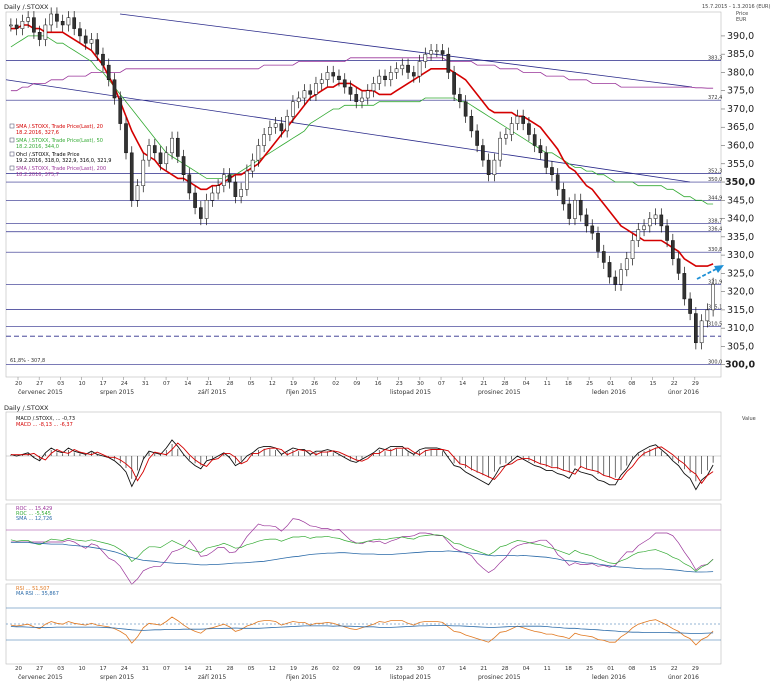 The height and width of the screenshot is (683, 775). Describe the element at coordinates (740, 292) in the screenshot. I see `y-tick-label: 320,0` at that location.